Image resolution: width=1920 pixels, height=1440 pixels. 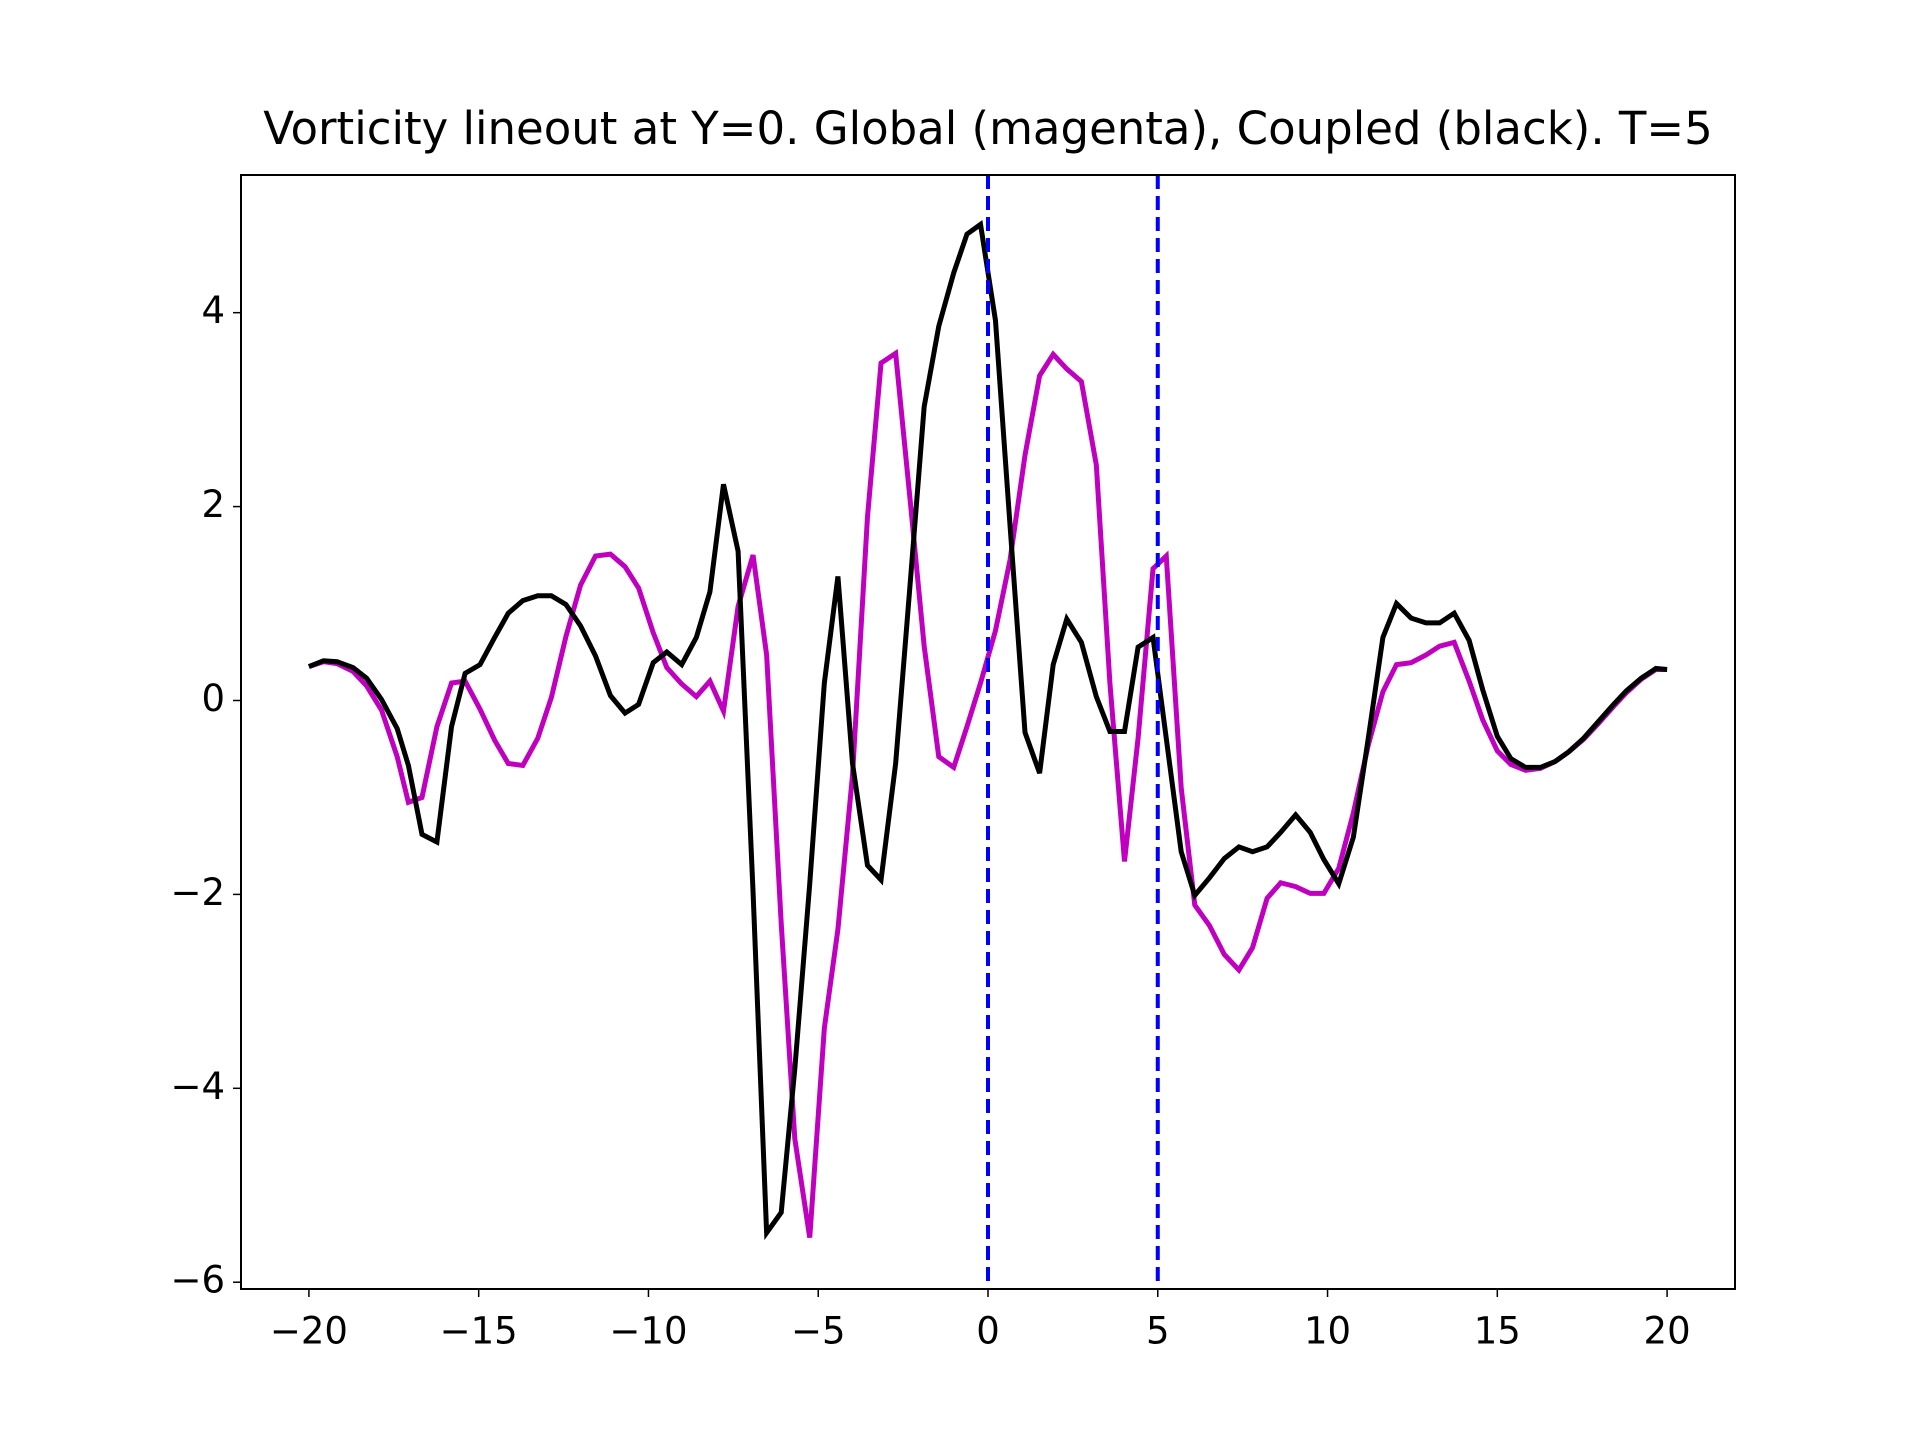 I want to click on y-tick-label: 0, so click(x=213, y=698).